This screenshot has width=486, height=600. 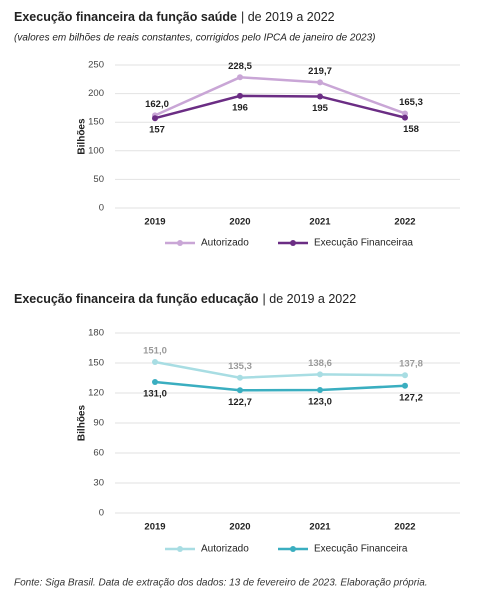 What do you see at coordinates (98, 179) in the screenshot?
I see `y-tick-label: 50` at bounding box center [98, 179].